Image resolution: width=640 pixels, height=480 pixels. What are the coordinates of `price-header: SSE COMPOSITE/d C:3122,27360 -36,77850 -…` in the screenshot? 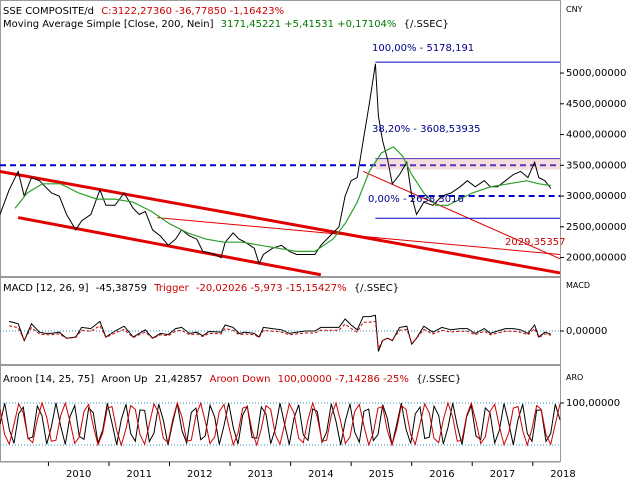 It's located at (226, 18).